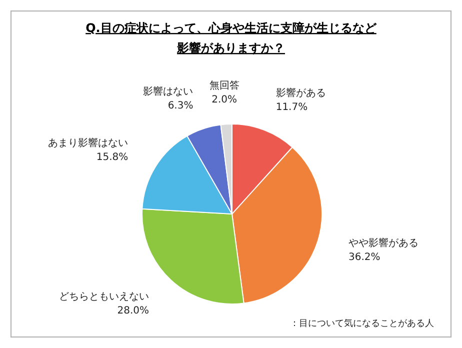 The image size is (462, 348). What do you see at coordinates (133, 310) in the screenshot?
I see `data-label: 28.0%` at bounding box center [133, 310].